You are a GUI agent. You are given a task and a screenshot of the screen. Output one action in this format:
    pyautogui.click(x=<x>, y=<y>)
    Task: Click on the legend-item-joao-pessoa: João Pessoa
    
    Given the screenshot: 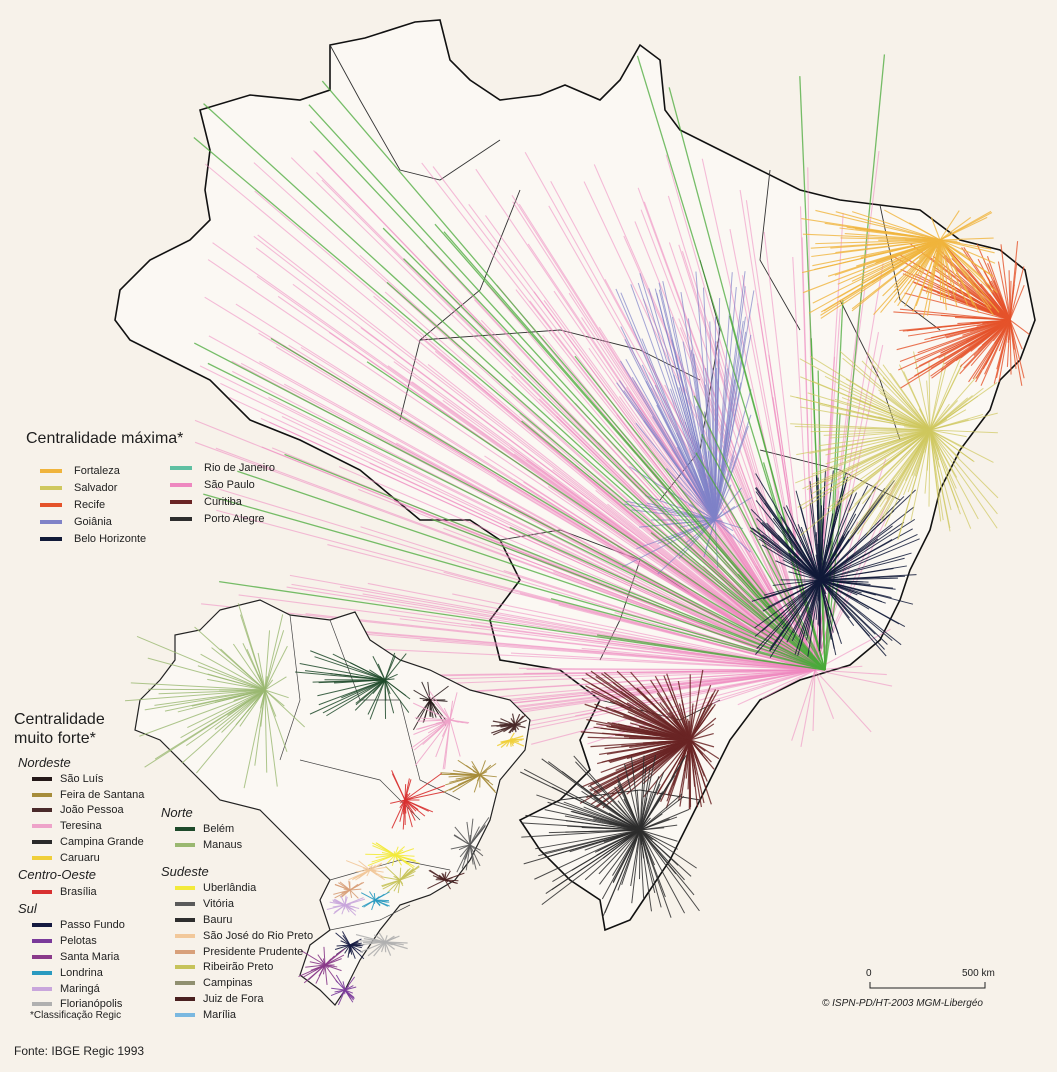 What is the action you would take?
    pyautogui.click(x=88, y=811)
    